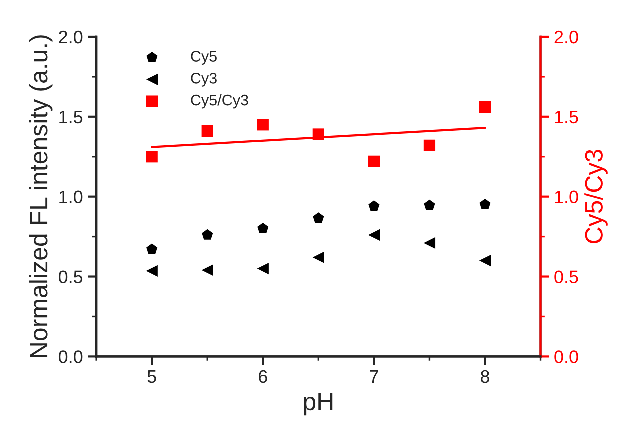 The image size is (623, 435). What do you see at coordinates (204, 80) in the screenshot?
I see `legend-label: Cy3` at bounding box center [204, 80].